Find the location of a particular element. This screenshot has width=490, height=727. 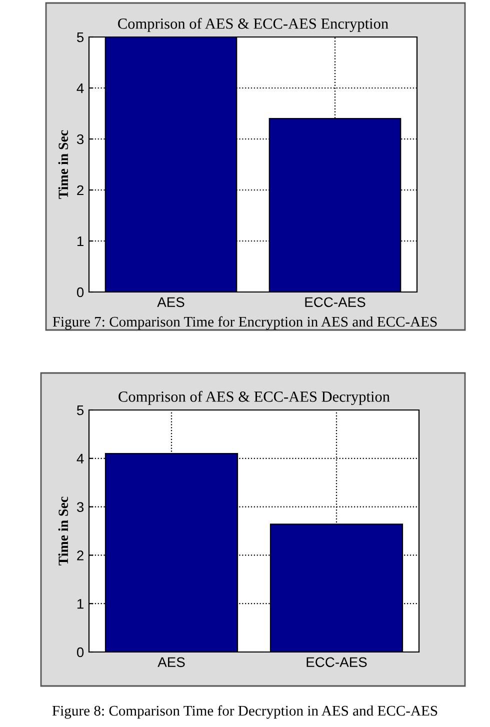

caption: Figure 8: Comparison Time for Decryption in AES and ECC-AES is located at coordinates (245, 712).